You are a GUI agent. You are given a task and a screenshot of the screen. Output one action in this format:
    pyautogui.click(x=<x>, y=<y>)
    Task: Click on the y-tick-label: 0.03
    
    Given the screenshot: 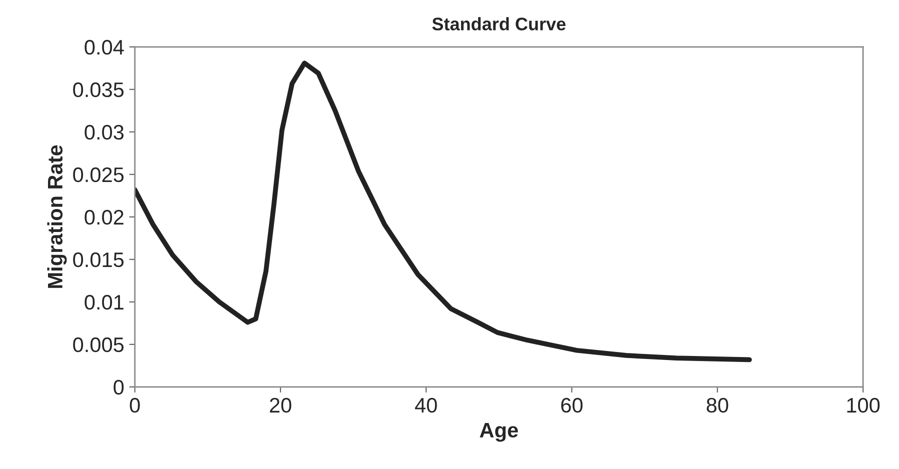 What is the action you would take?
    pyautogui.click(x=104, y=132)
    